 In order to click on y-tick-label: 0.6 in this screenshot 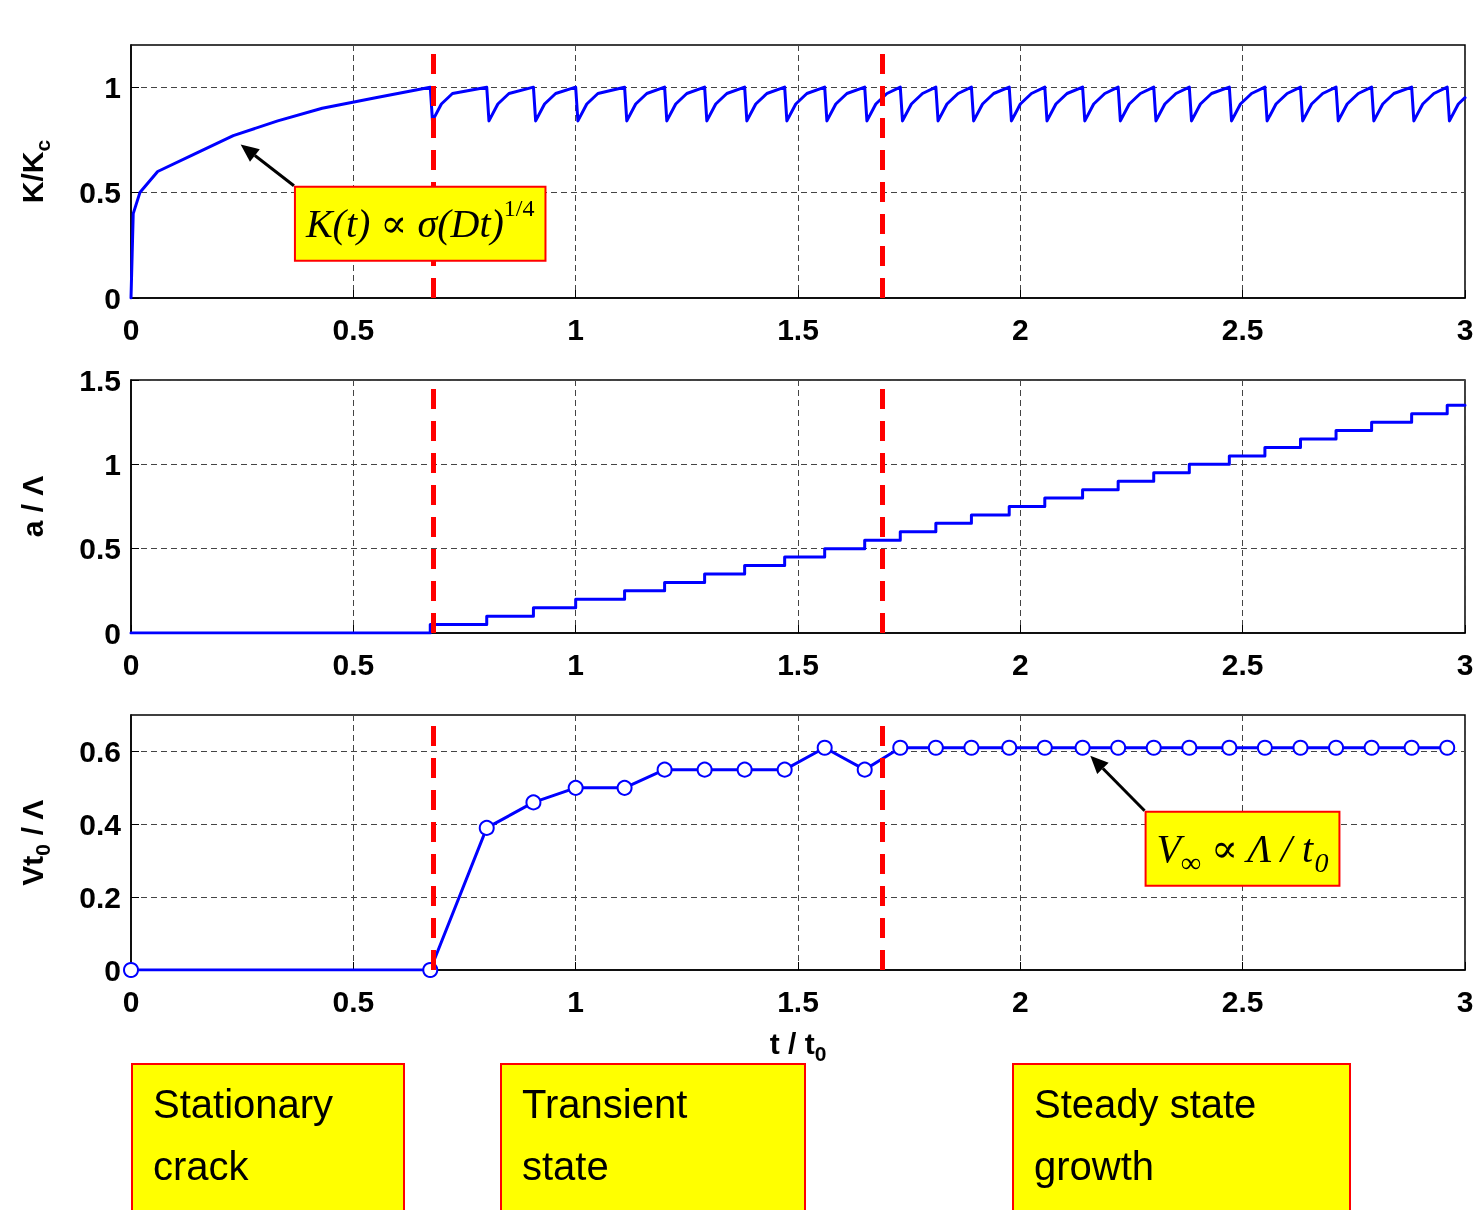, I will do `click(100, 751)`.